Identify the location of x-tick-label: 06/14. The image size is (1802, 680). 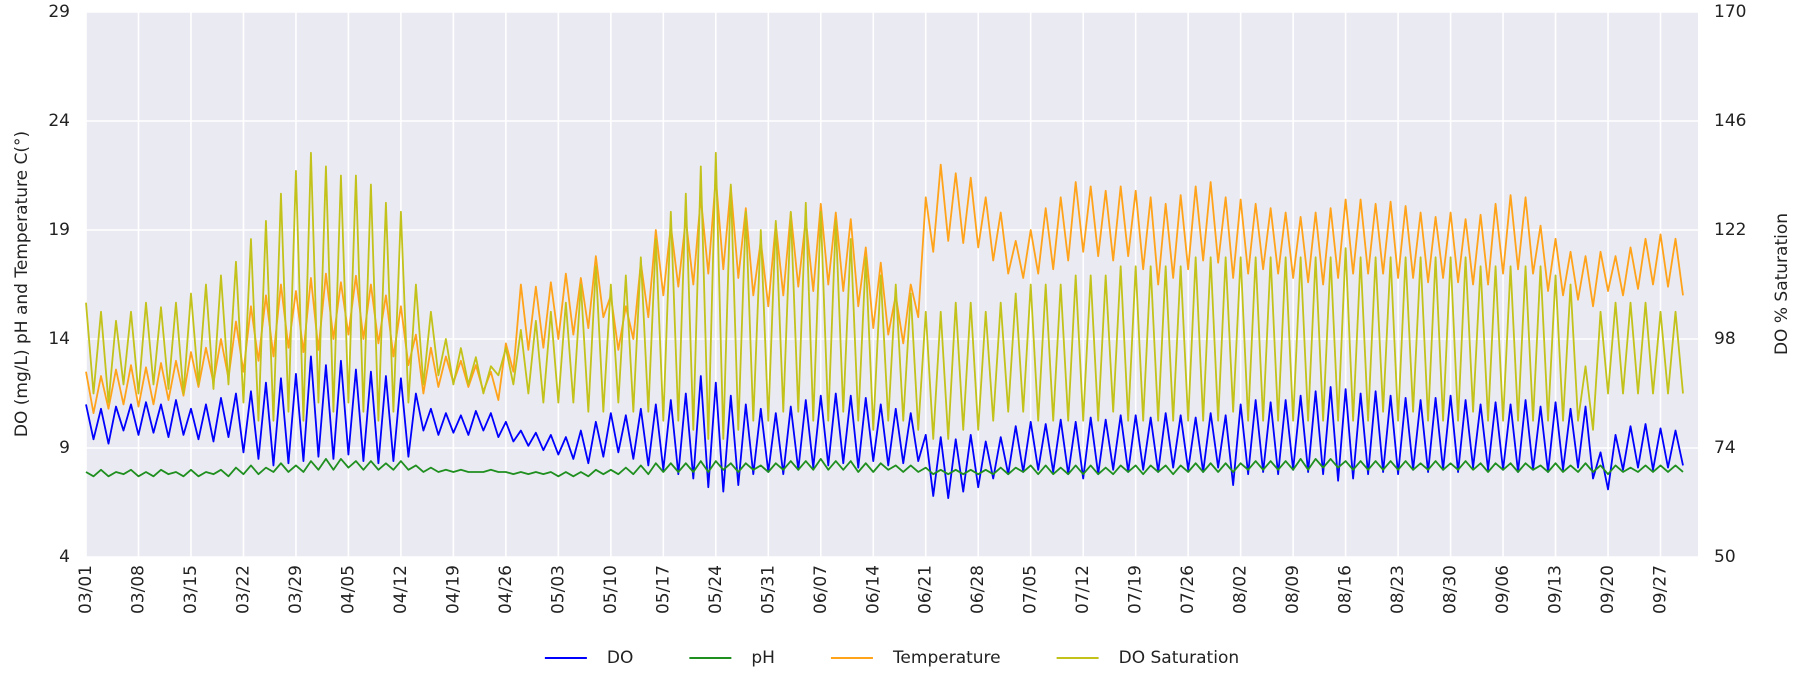
(873, 589).